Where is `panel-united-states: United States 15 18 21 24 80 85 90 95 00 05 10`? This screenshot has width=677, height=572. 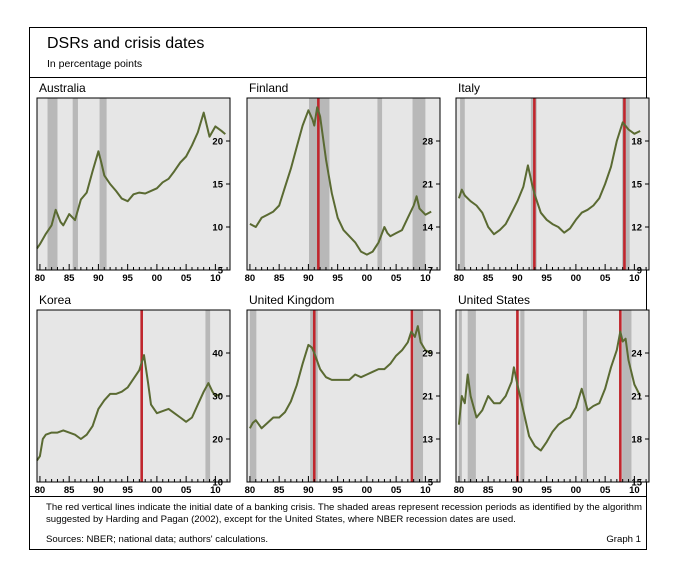
panel-united-states: United States 15 18 21 24 80 85 90 95 00 05 10 is located at coordinates (552, 394).